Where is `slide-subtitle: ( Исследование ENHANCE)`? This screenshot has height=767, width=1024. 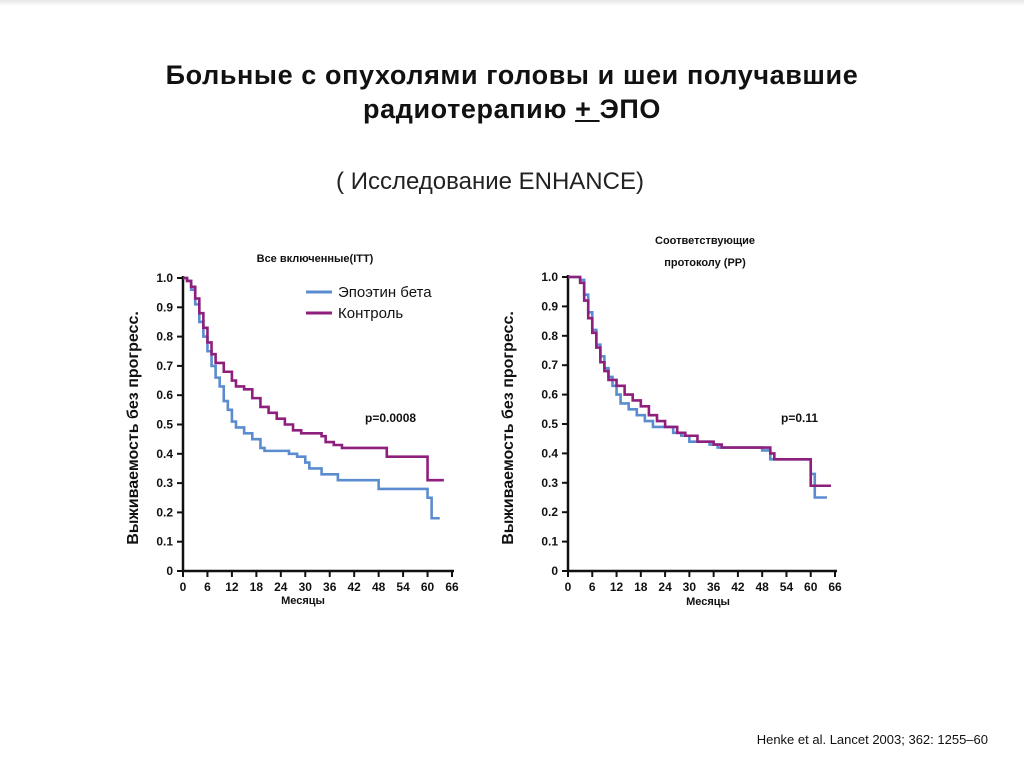 slide-subtitle: ( Исследование ENHANCE) is located at coordinates (490, 181).